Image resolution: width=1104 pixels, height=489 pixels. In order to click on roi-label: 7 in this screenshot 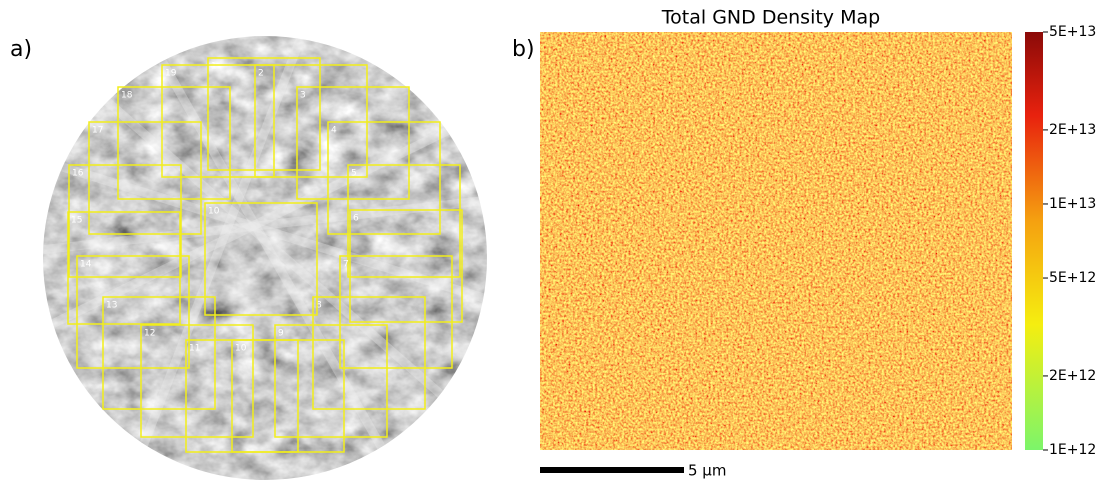, I will do `click(346, 265)`.